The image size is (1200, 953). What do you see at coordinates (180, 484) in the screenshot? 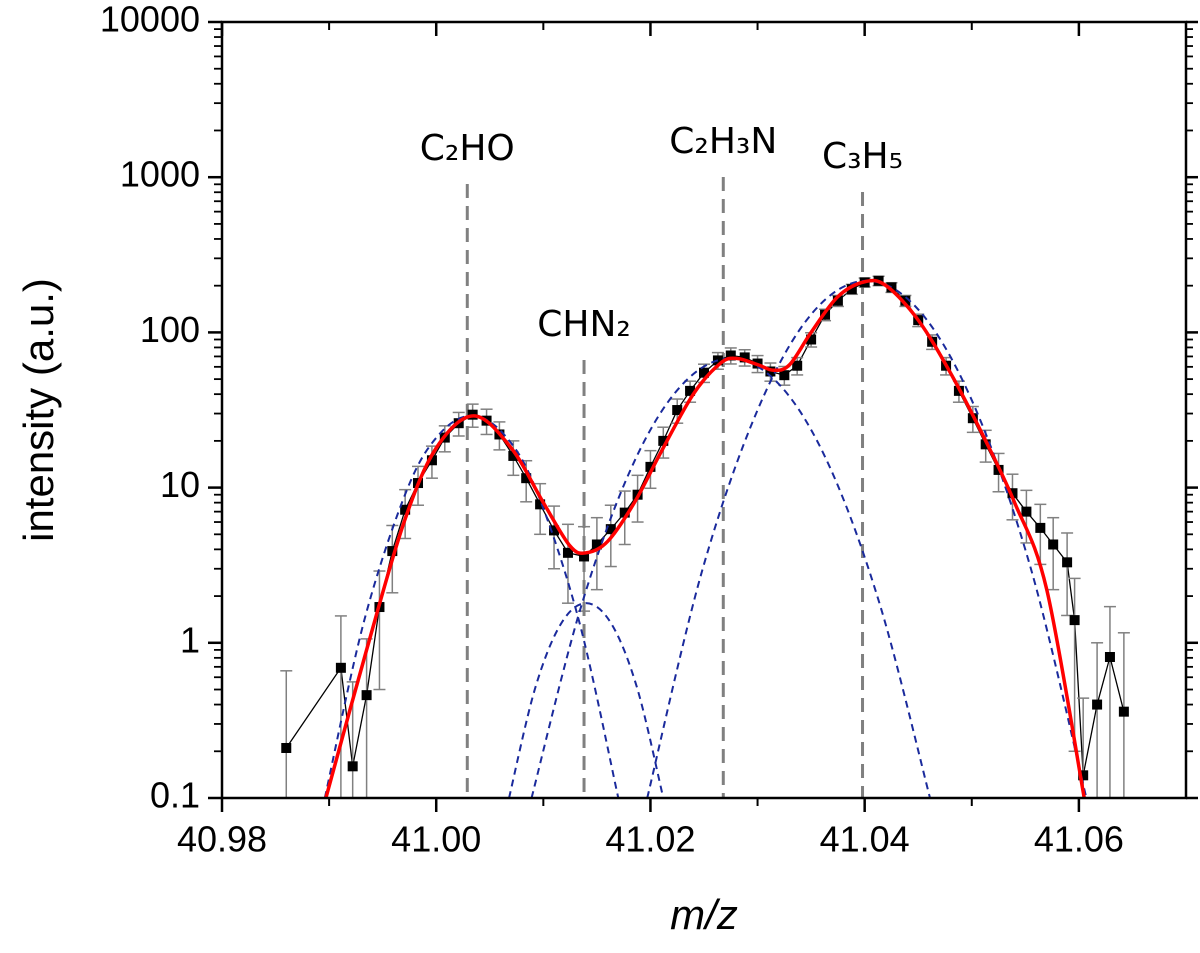
I see `y-tick-label: 10` at bounding box center [180, 484].